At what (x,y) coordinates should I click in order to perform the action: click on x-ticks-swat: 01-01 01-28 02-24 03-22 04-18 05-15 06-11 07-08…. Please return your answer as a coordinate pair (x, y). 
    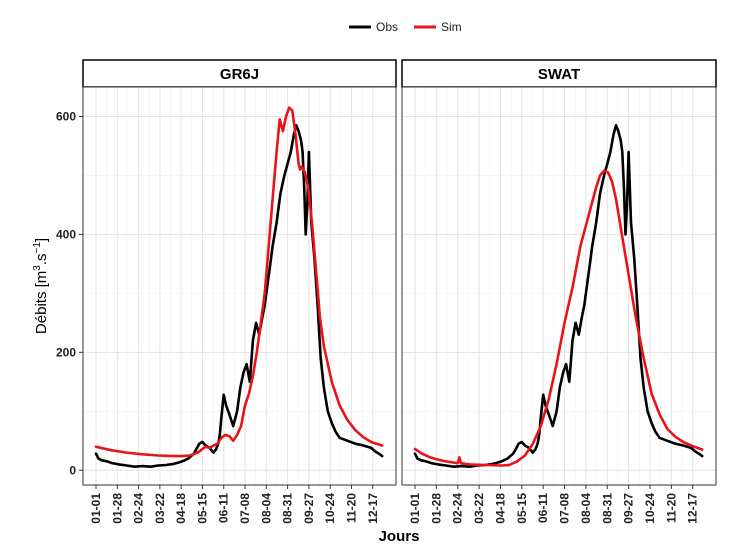
    Looking at the image, I should click on (554, 504).